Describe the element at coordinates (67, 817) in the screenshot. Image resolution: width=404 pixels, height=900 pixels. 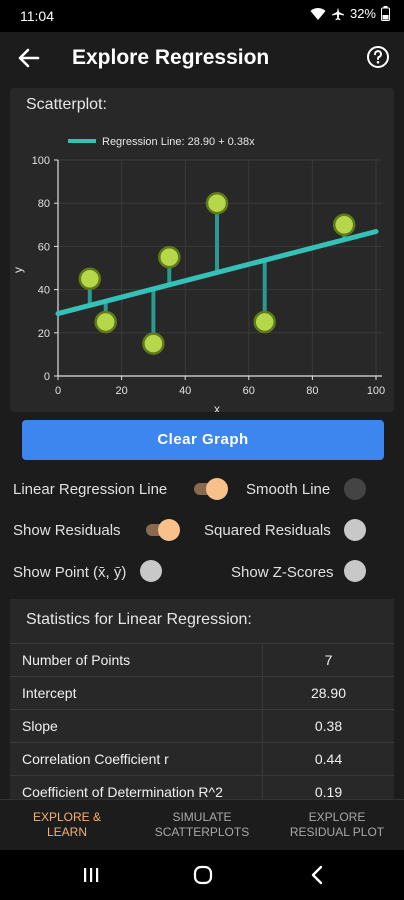
I see `tab-label-line1: EXPLORE &` at that location.